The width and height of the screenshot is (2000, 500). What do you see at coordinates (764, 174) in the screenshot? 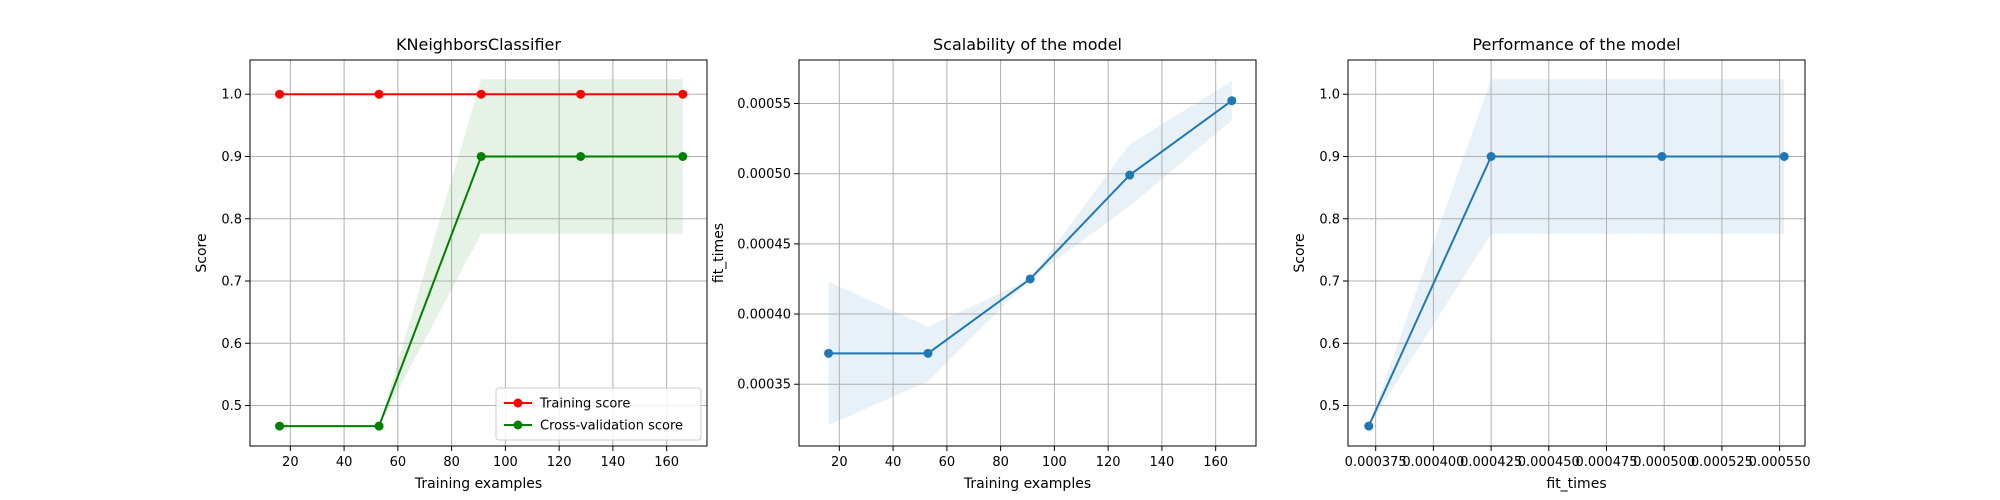
I see `y-tick-label: 0.00050` at bounding box center [764, 174].